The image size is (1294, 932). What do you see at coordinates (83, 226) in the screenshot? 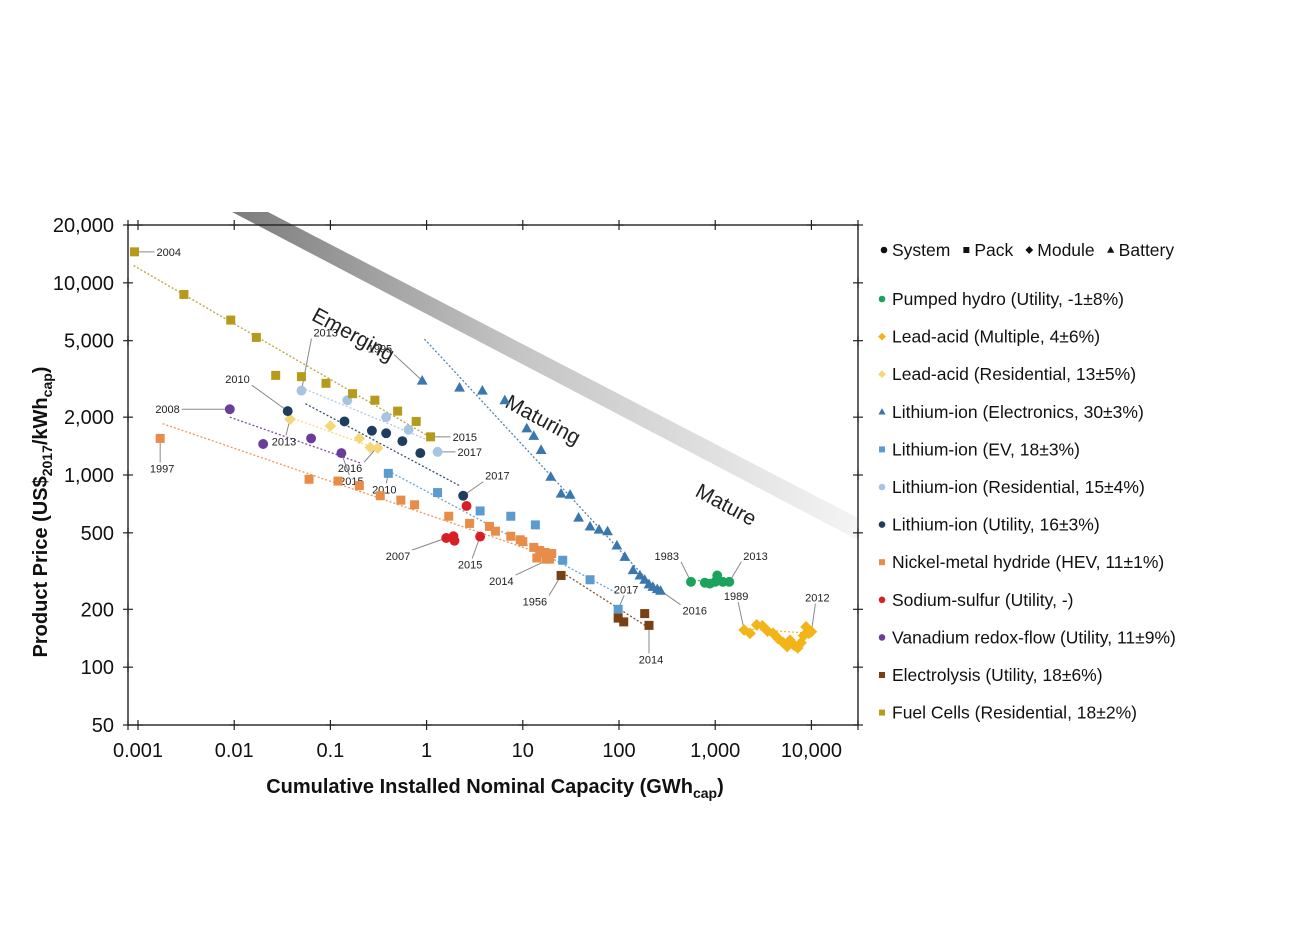
I see `y-tick-label: 20,000` at bounding box center [83, 226].